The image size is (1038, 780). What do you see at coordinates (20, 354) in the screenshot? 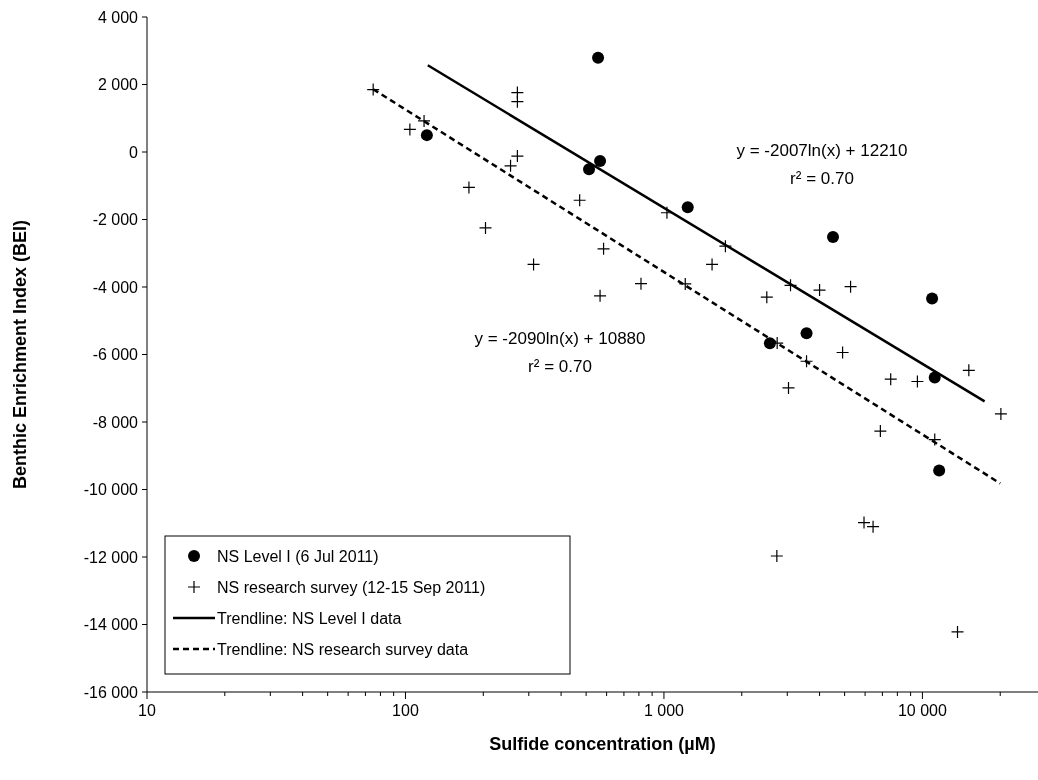
I see `y-axis-title: Benthic Enrichment Index (BEI)` at bounding box center [20, 354].